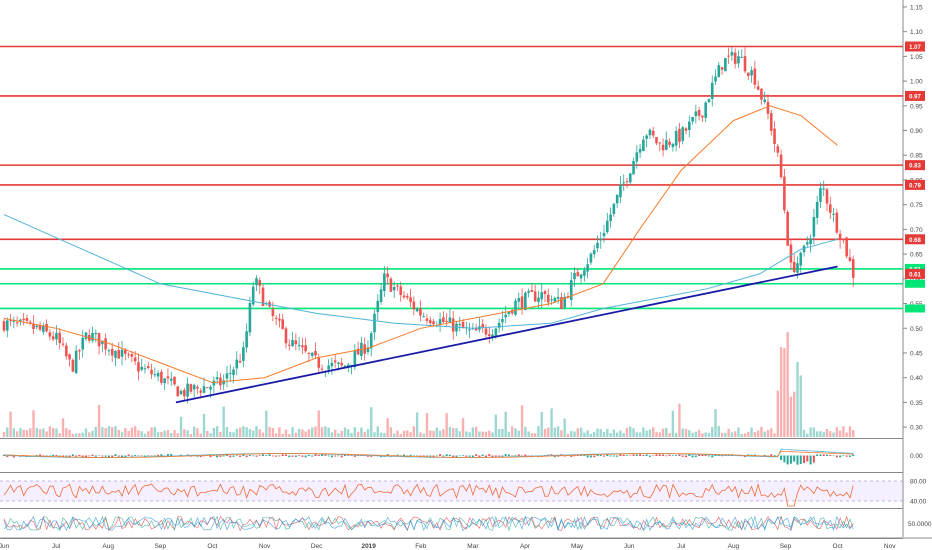 The width and height of the screenshot is (932, 550). Describe the element at coordinates (265, 546) in the screenshot. I see `time-tick-label: Nov` at that location.